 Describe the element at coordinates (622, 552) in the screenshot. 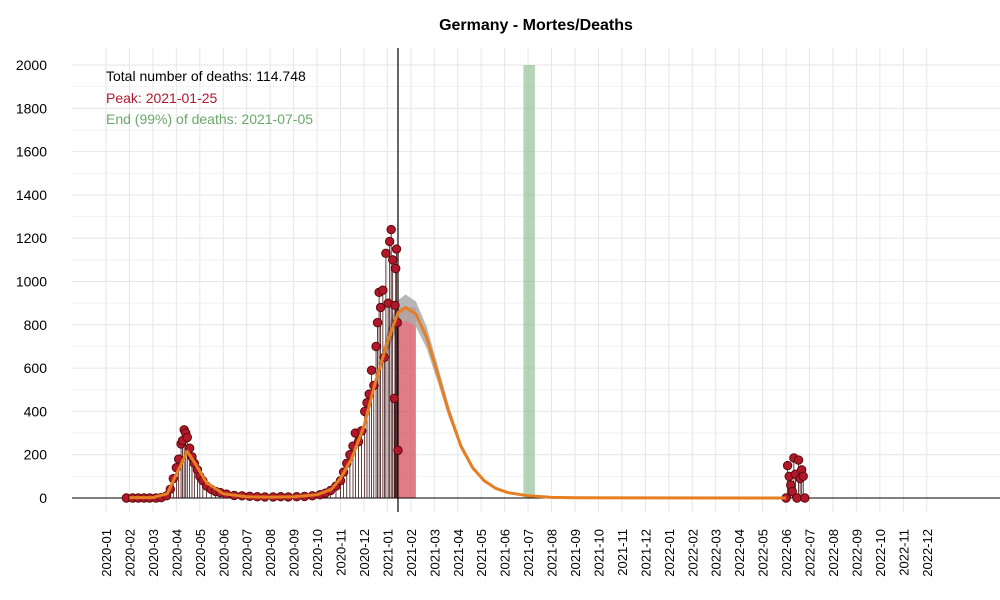

I see `x-tick-label: 2021-11` at that location.